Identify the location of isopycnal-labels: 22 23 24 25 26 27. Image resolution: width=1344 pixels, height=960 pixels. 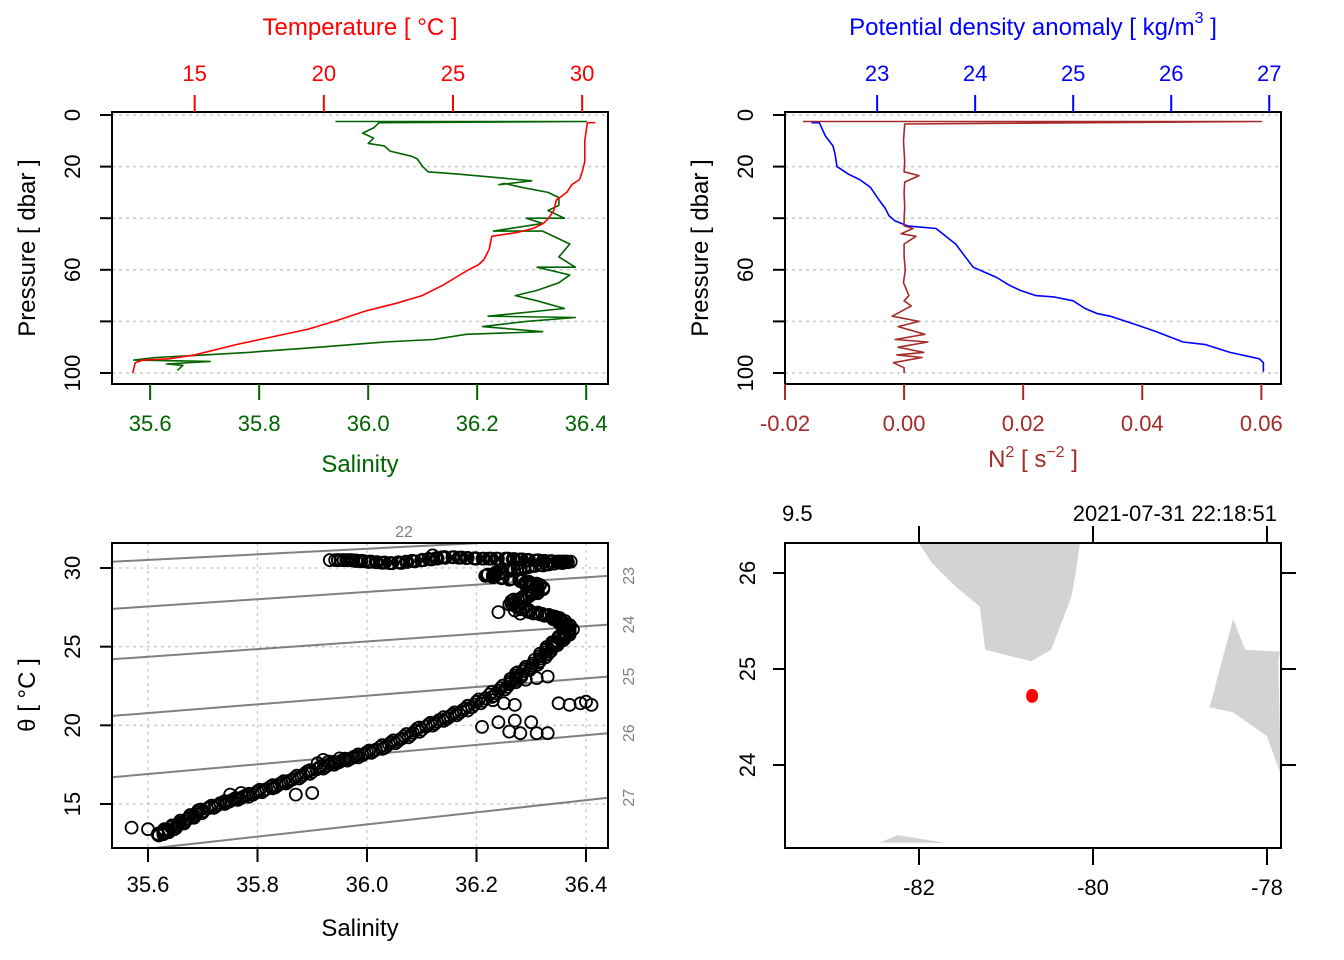
(516, 665).